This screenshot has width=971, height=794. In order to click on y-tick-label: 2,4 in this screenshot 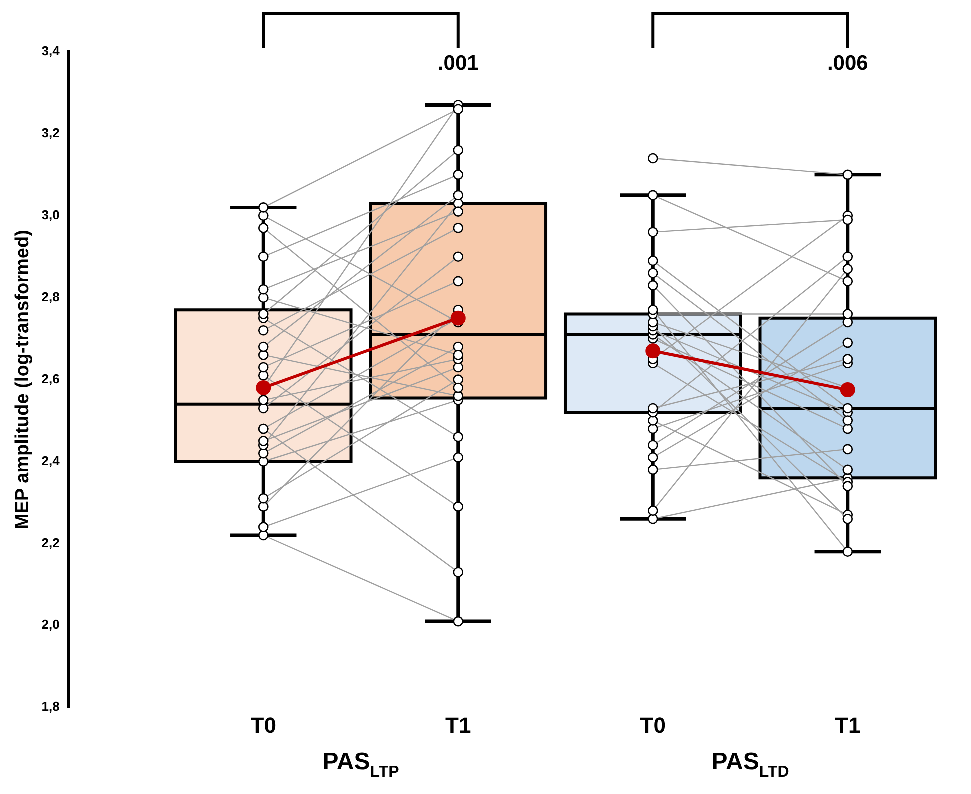, I will do `click(51, 460)`.